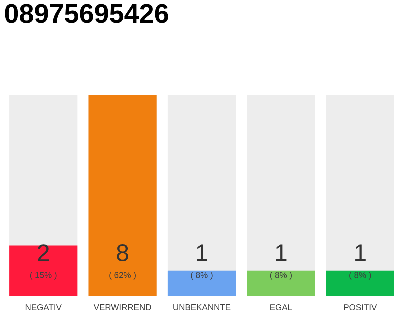  What do you see at coordinates (281, 307) in the screenshot?
I see `x-tick-label: EGAL` at bounding box center [281, 307].